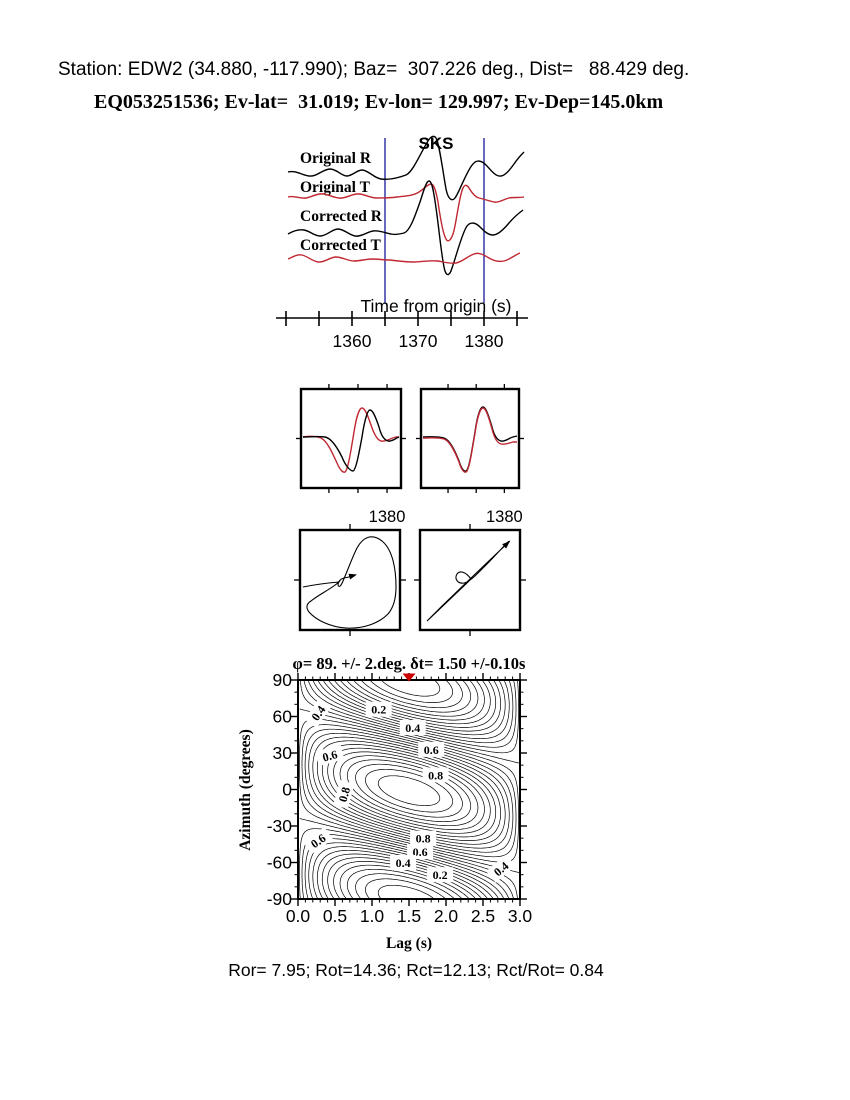 The image size is (850, 1100). I want to click on pulse-panel-fast-slow-corrected: 1380, so click(470, 455).